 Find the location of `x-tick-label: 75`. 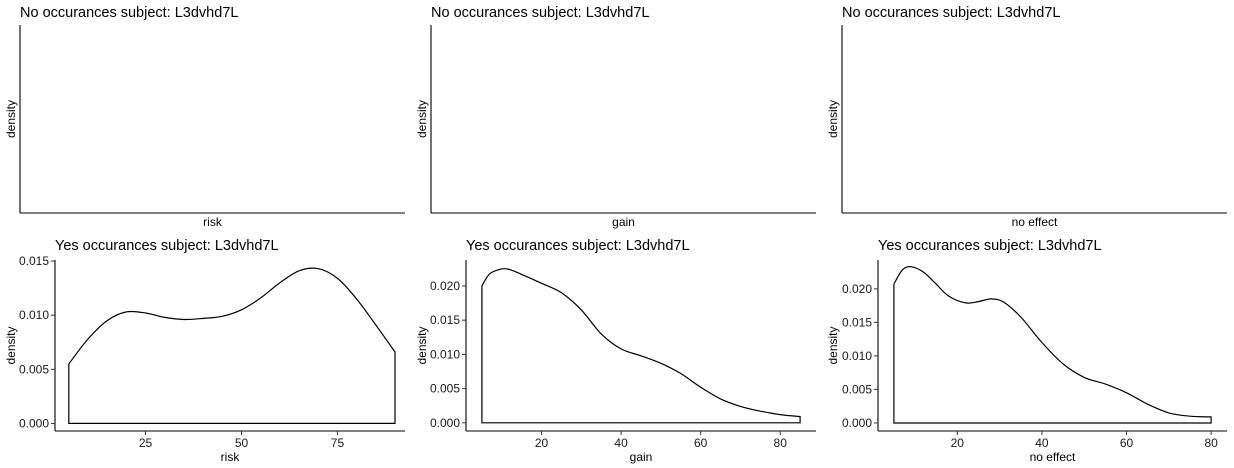

x-tick-label: 75 is located at coordinates (338, 443).